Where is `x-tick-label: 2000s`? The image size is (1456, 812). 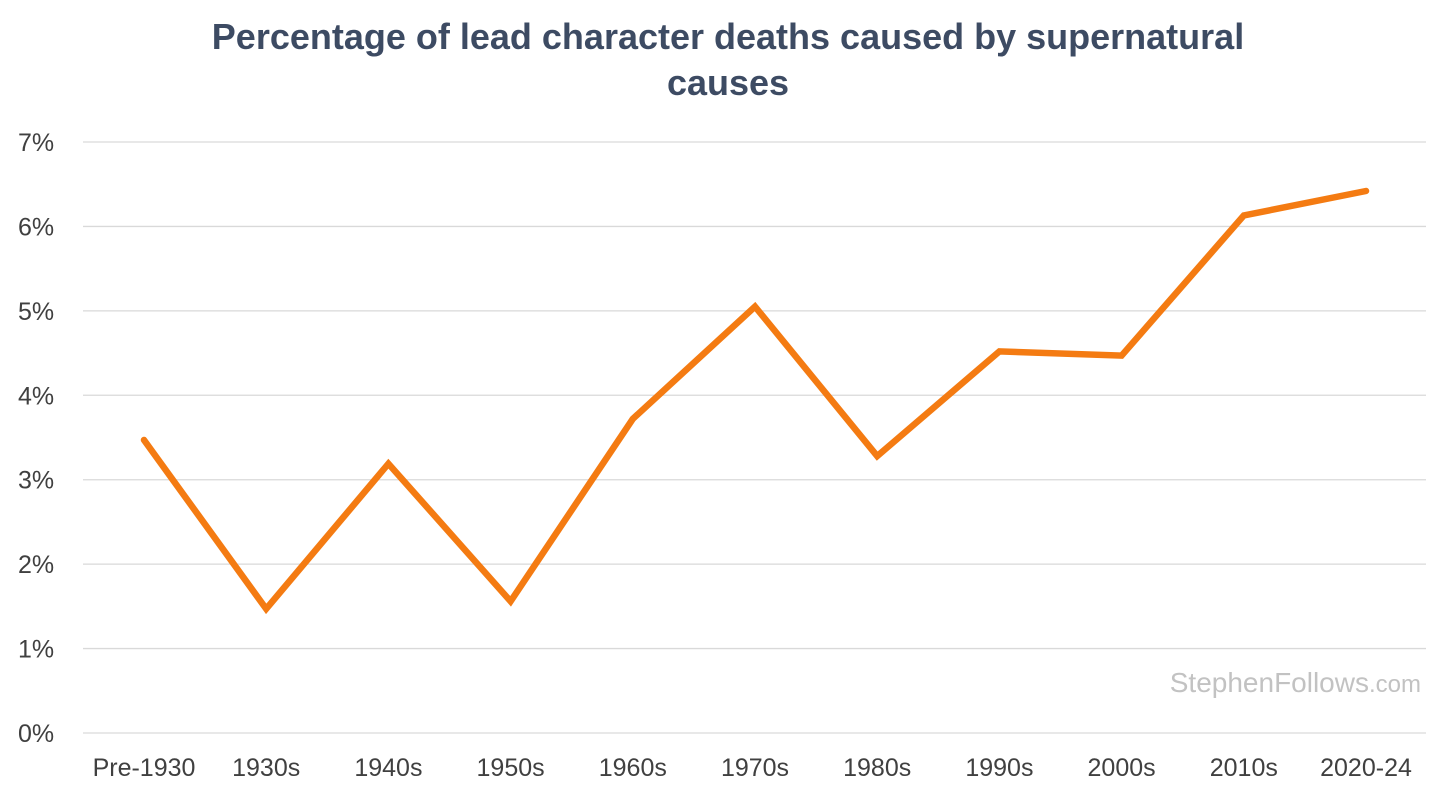
x-tick-label: 2000s is located at coordinates (1122, 768).